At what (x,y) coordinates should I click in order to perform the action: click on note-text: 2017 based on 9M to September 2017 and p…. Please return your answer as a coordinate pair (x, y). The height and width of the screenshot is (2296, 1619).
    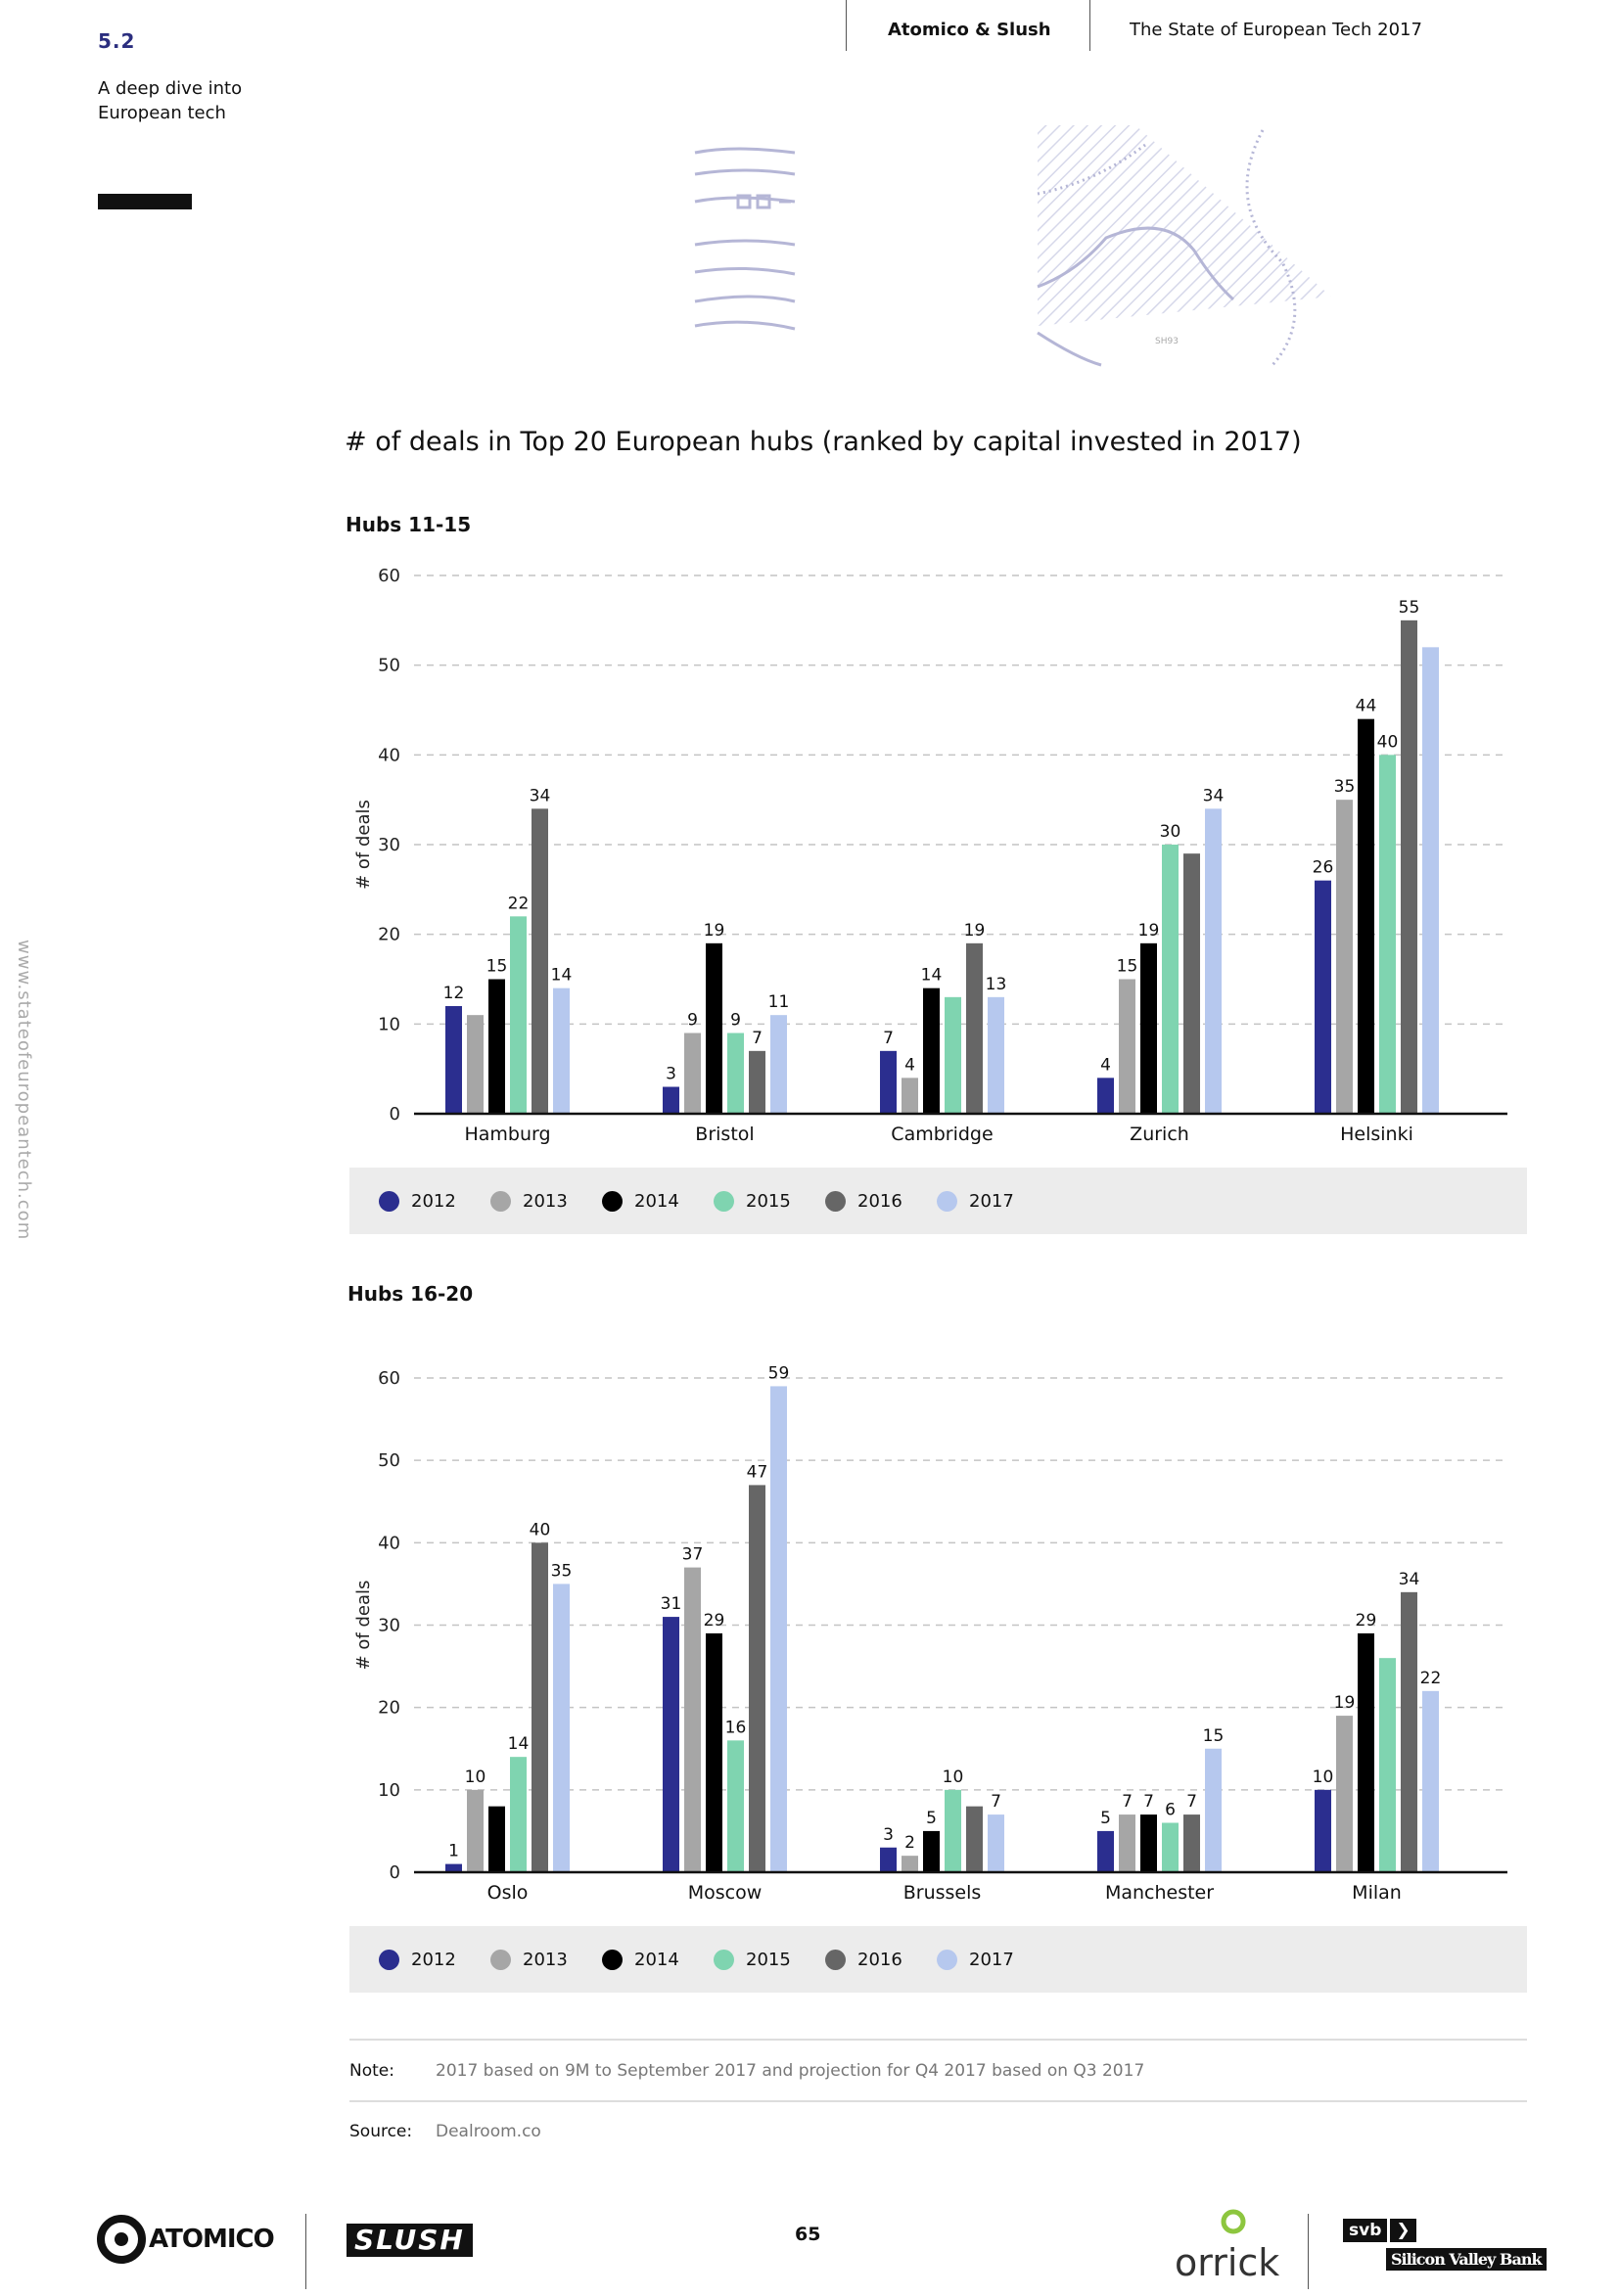
    Looking at the image, I should click on (790, 2071).